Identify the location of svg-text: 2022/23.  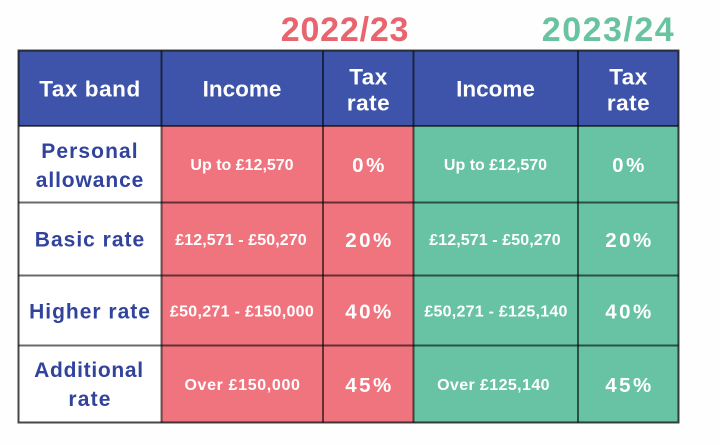
(345, 30).